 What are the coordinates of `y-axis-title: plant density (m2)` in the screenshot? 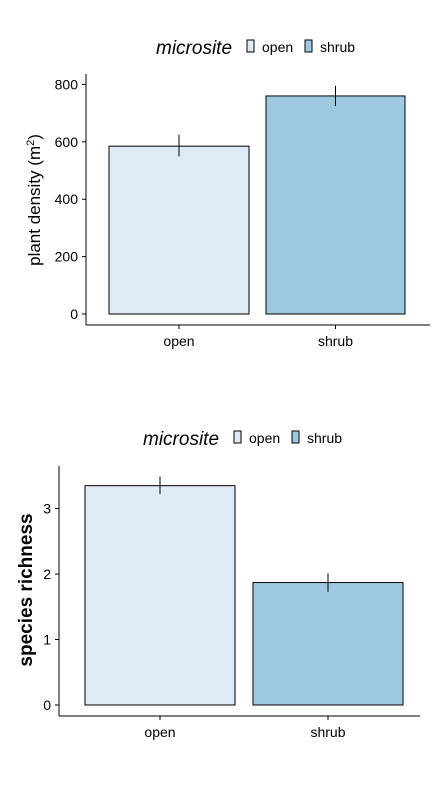 It's located at (34, 200).